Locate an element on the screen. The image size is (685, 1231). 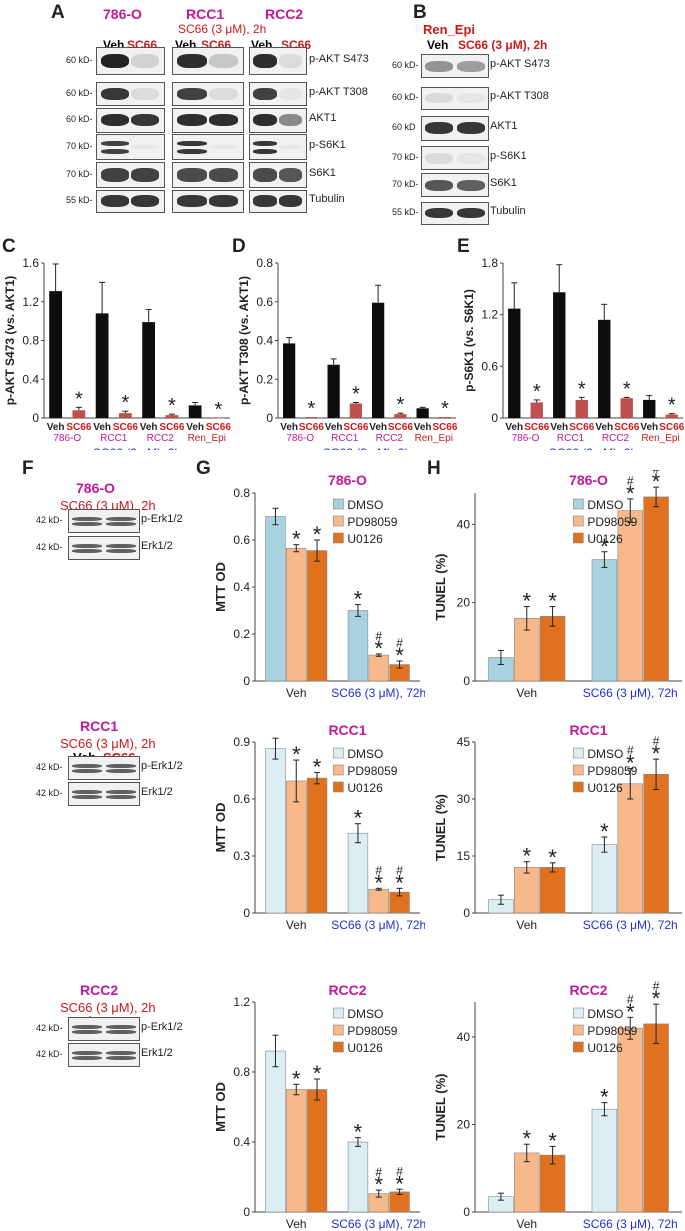
protein-label-a: AKT1 is located at coordinates (323, 118).